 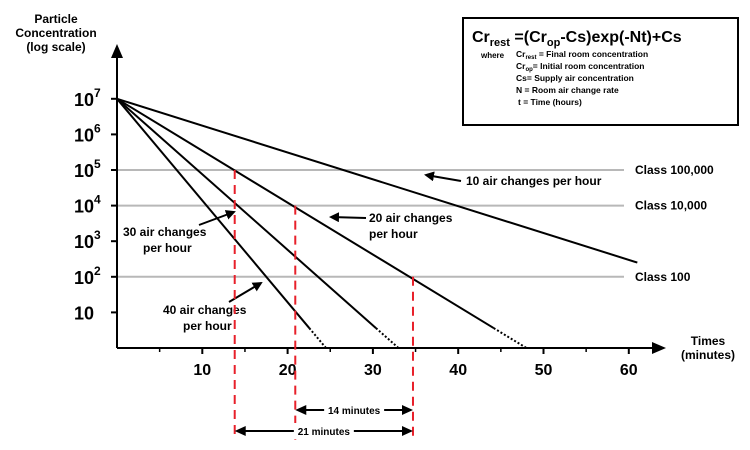 I want to click on formula-def: Cs= Supply air concentration, so click(x=575, y=78).